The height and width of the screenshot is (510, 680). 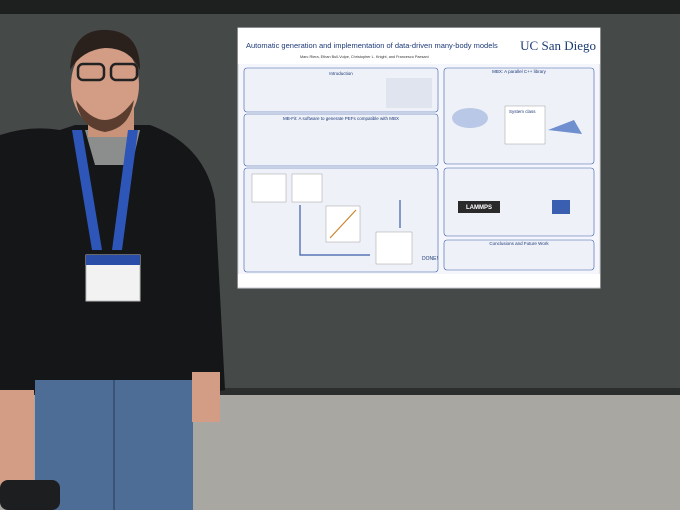 I want to click on label: DONE!, so click(x=430, y=259).